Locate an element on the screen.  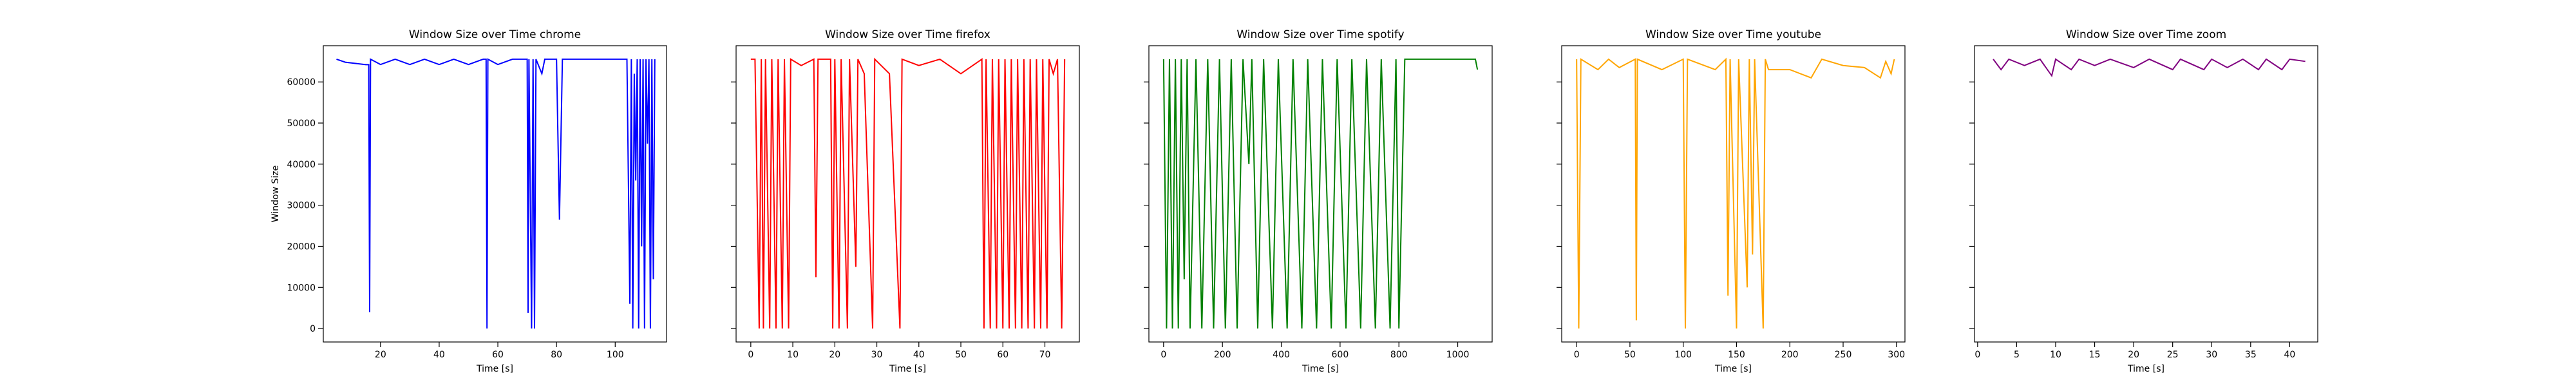
x-tick-label: 70 is located at coordinates (1045, 355).